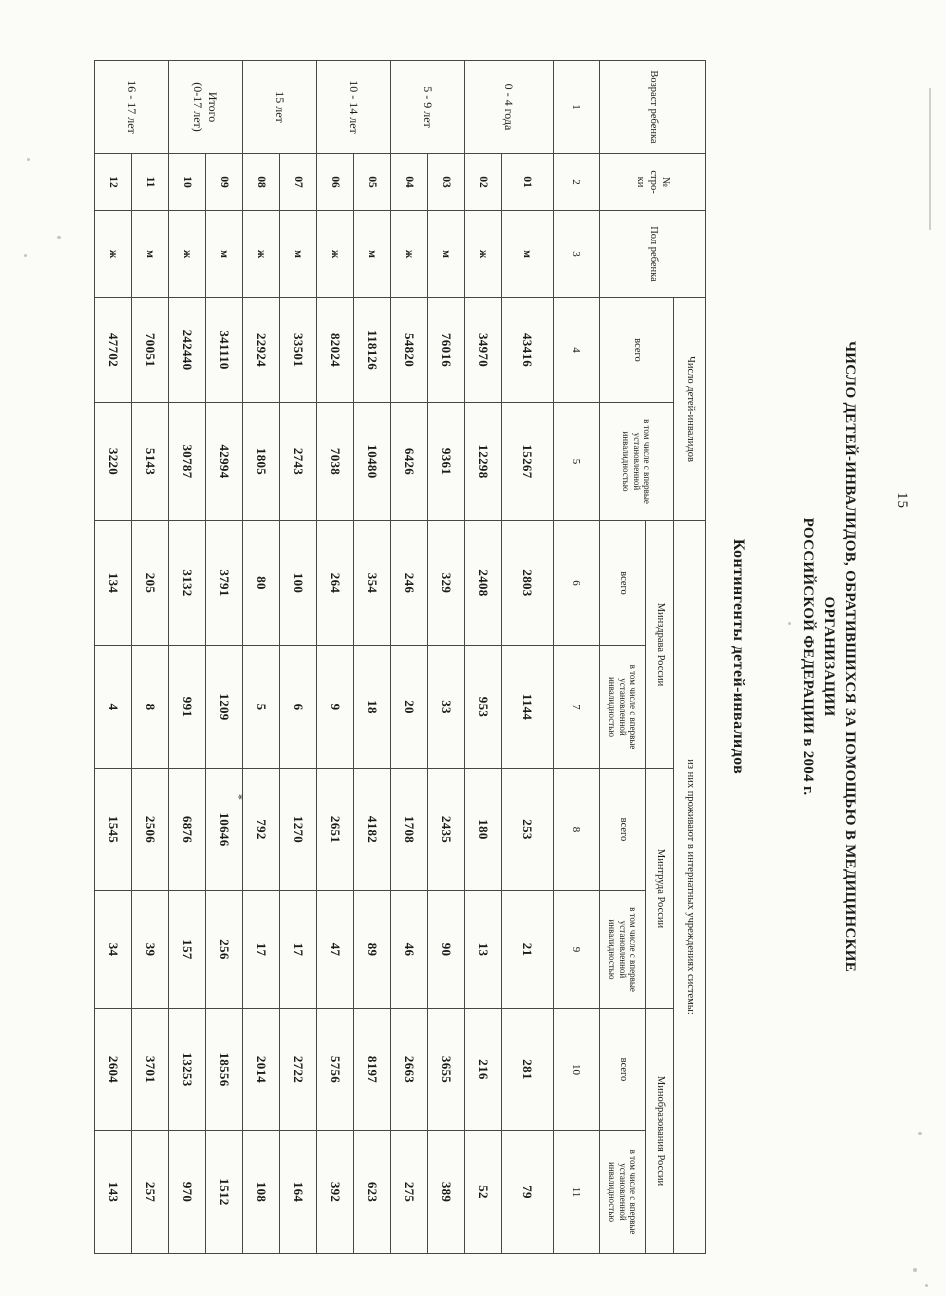  Describe the element at coordinates (298, 350) in the screenshot. I see `value-cell-col4: 33501` at that location.